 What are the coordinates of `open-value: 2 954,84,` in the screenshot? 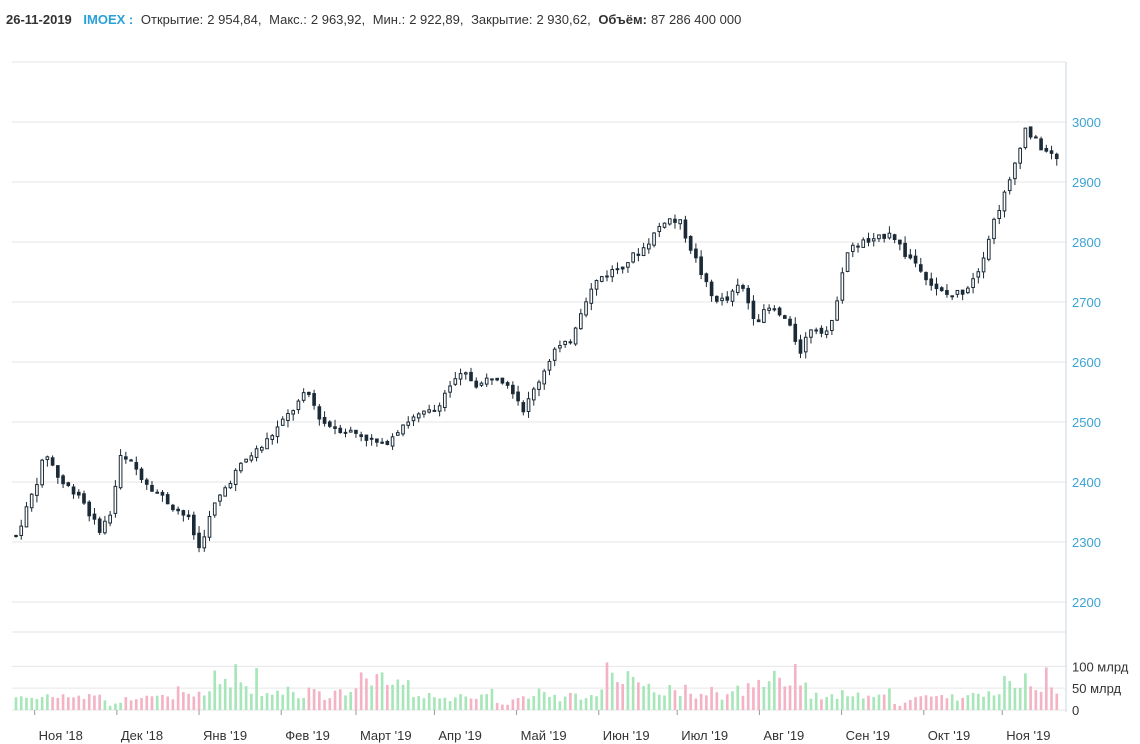 It's located at (234, 19).